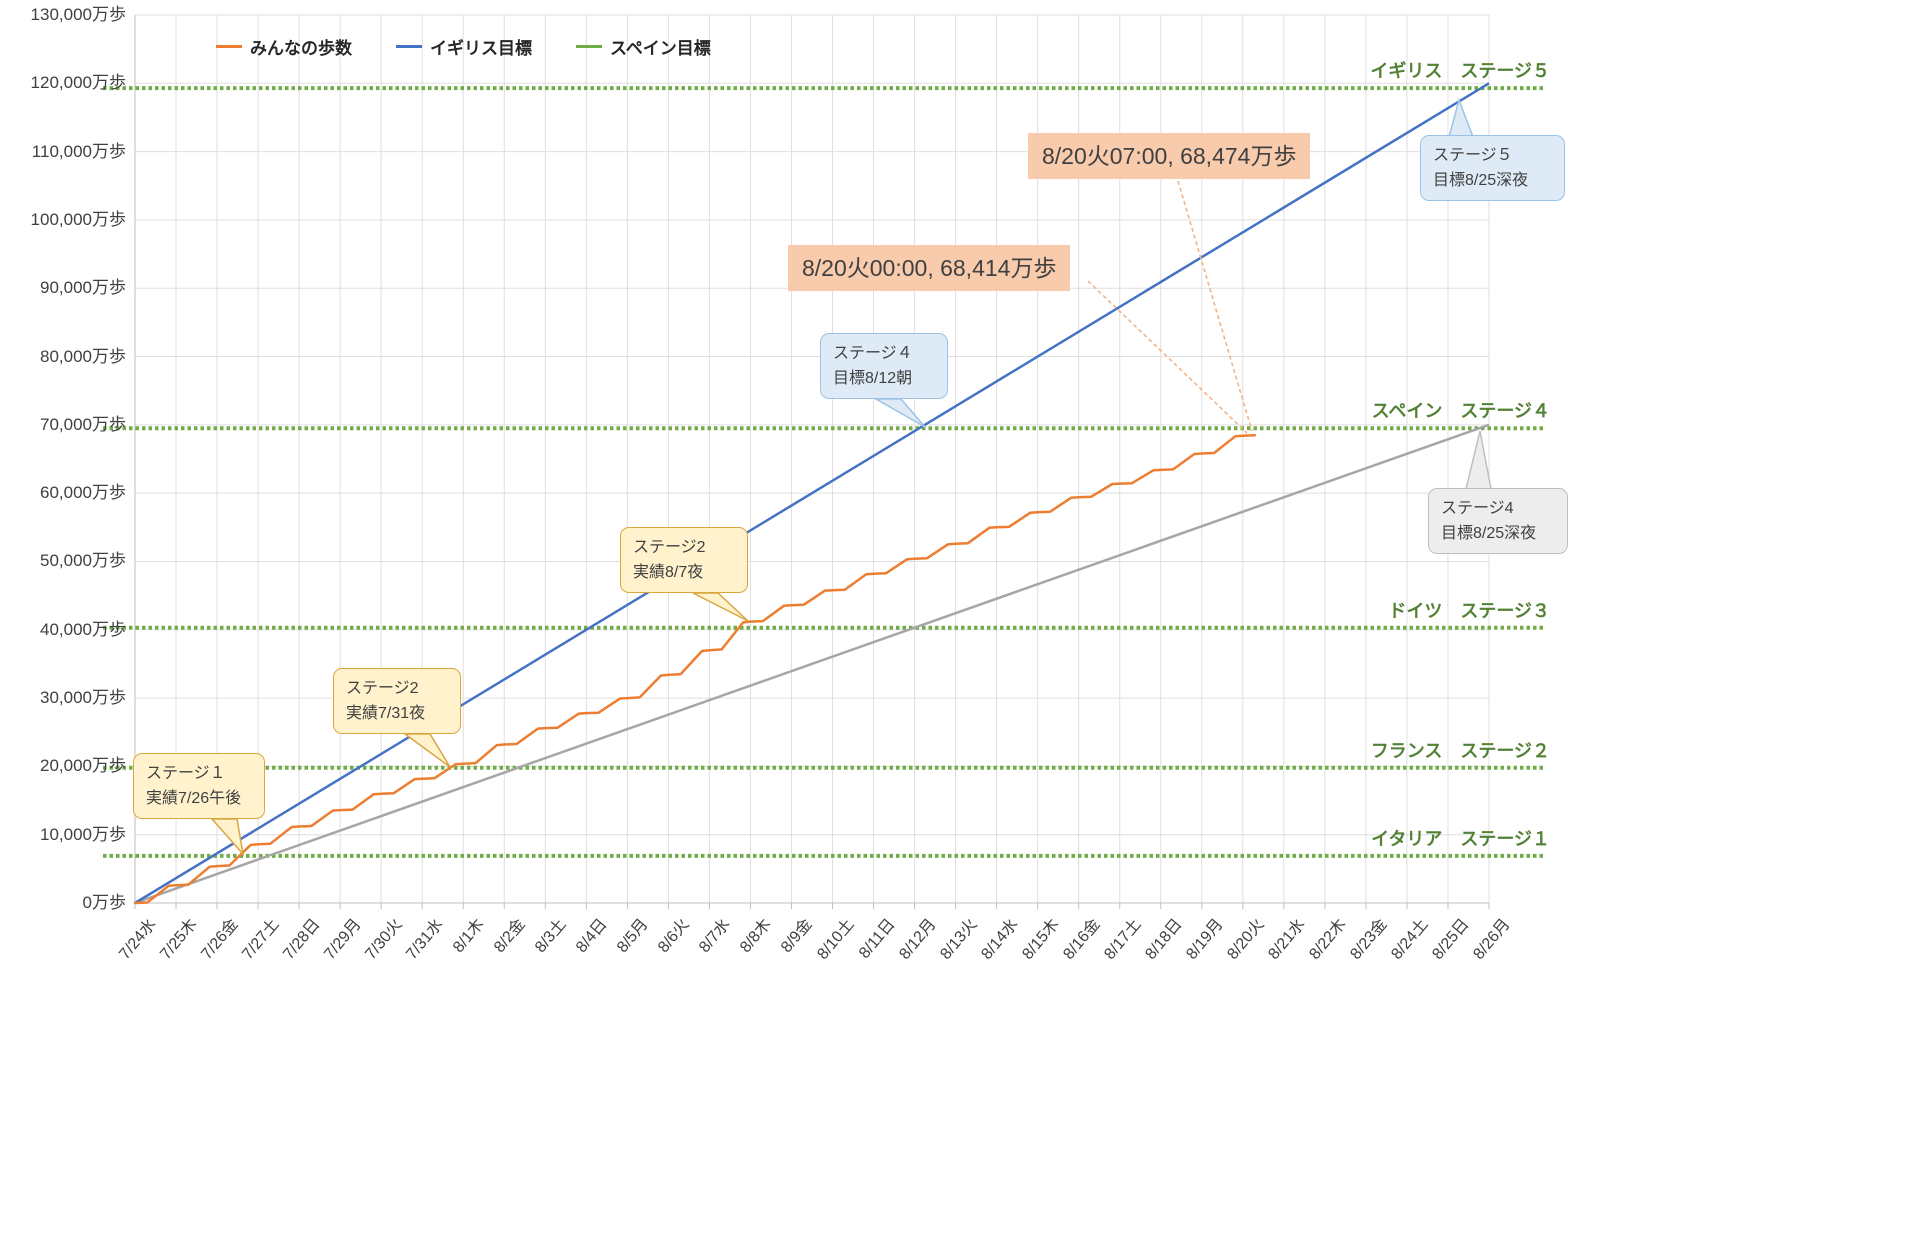 This screenshot has height=1245, width=1925. Describe the element at coordinates (873, 353) in the screenshot. I see `callout-title: ステージ４` at that location.